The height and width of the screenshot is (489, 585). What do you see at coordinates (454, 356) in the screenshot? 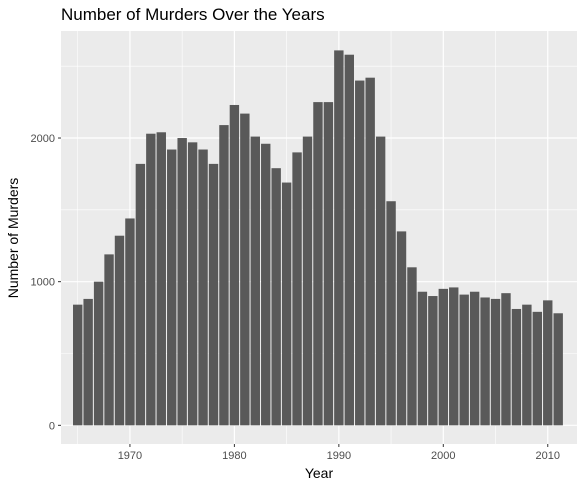
I see `bar-2001` at bounding box center [454, 356].